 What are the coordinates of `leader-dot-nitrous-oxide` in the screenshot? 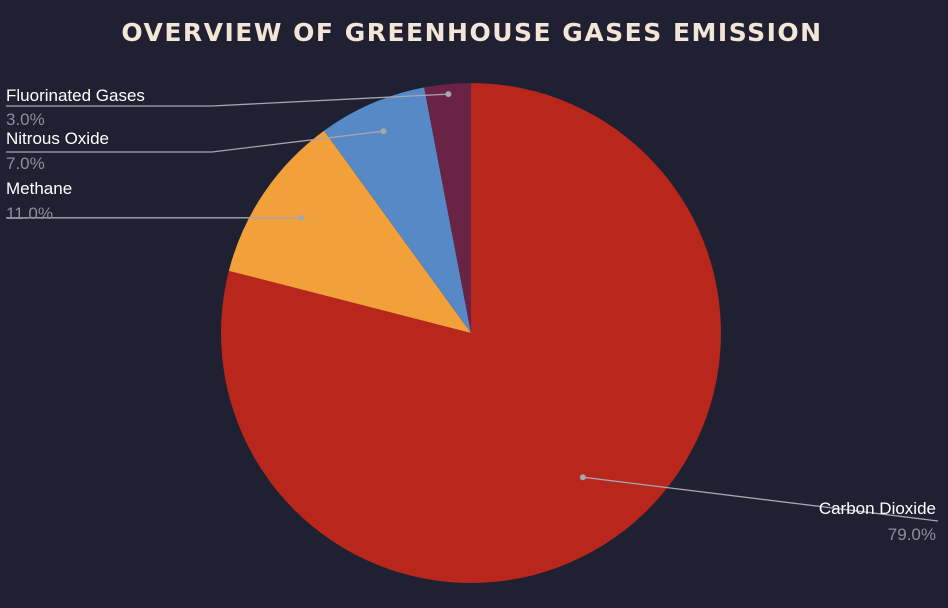 It's located at (383, 131).